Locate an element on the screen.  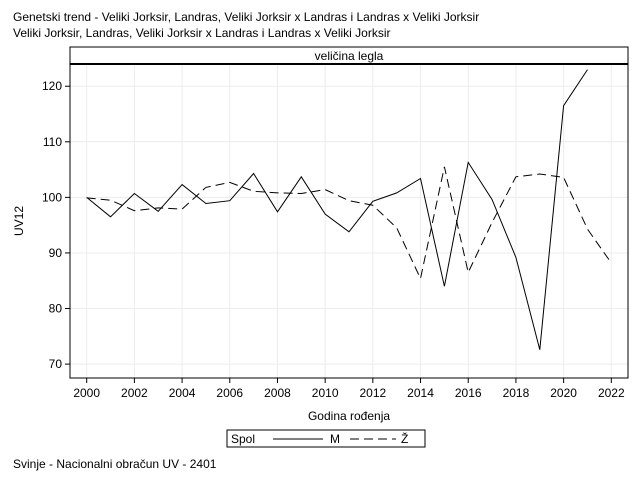
x-tick-label: 2014 is located at coordinates (420, 393).